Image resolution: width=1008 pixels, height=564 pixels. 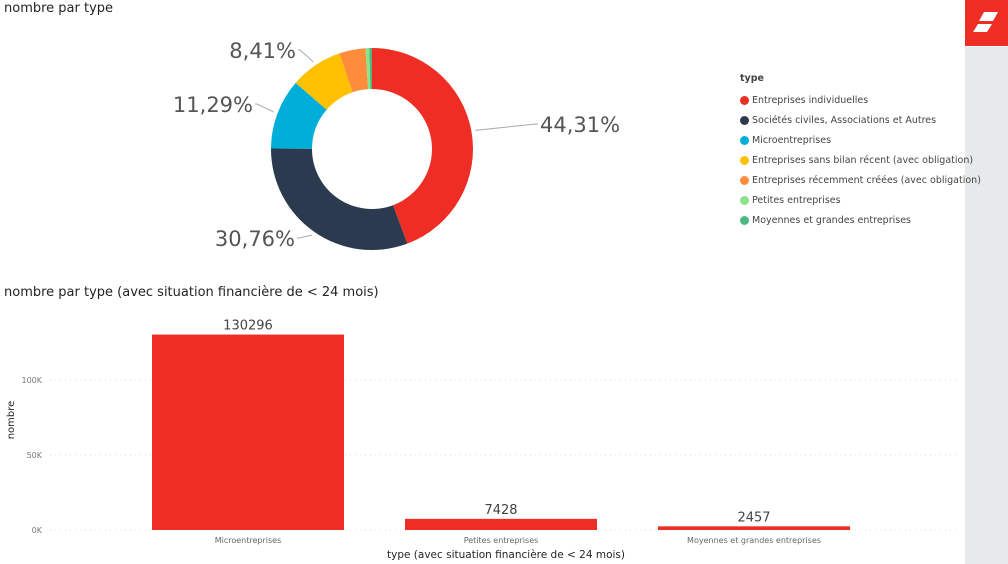 I want to click on y-tick-label: 50K, so click(x=35, y=455).